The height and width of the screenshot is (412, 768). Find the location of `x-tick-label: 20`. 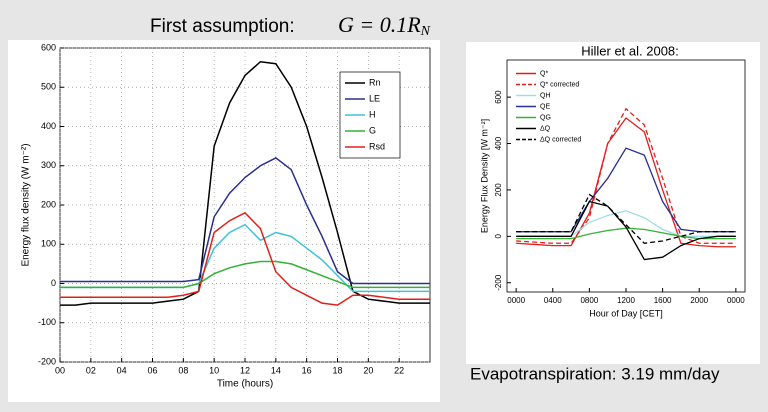

x-tick-label: 20 is located at coordinates (368, 370).